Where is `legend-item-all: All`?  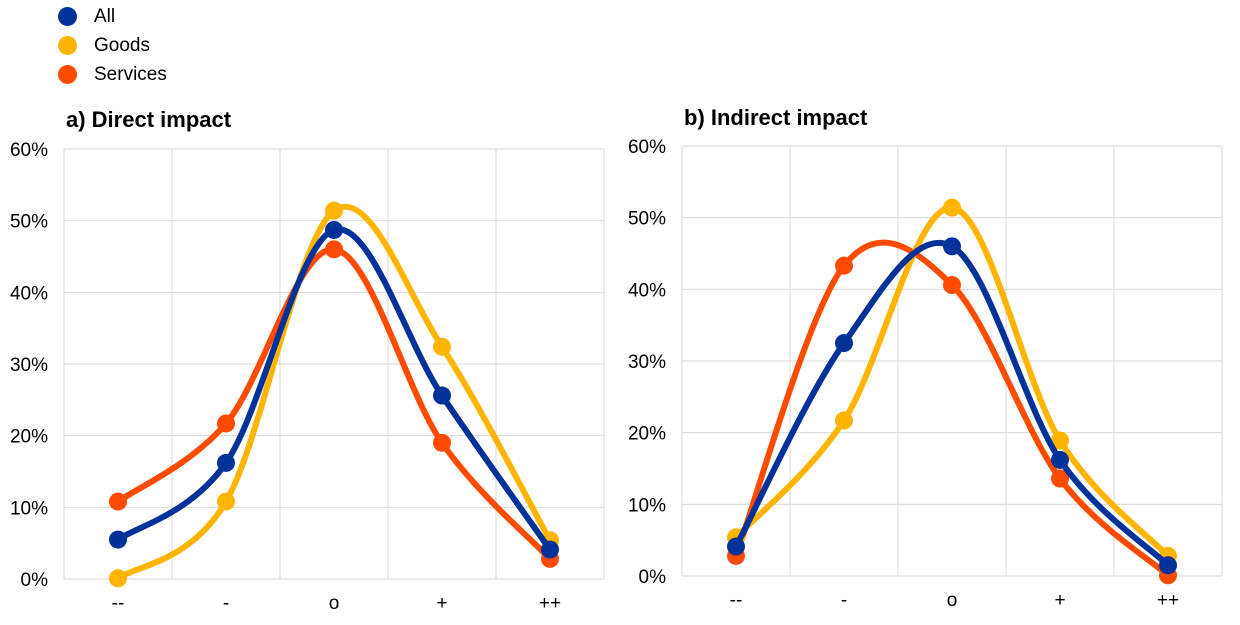
legend-item-all: All is located at coordinates (112, 16).